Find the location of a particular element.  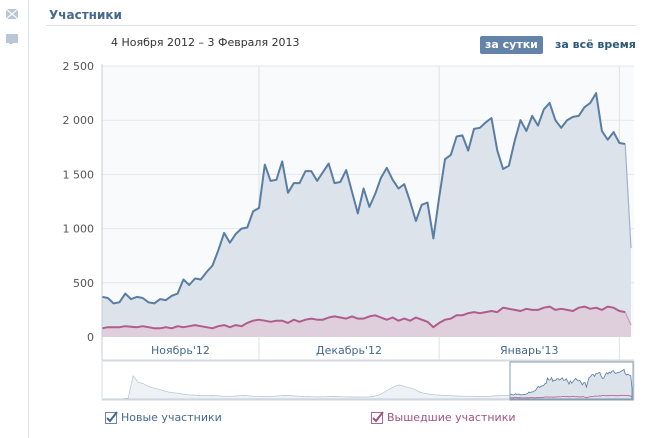

checkbox-new-members is located at coordinates (111, 417).